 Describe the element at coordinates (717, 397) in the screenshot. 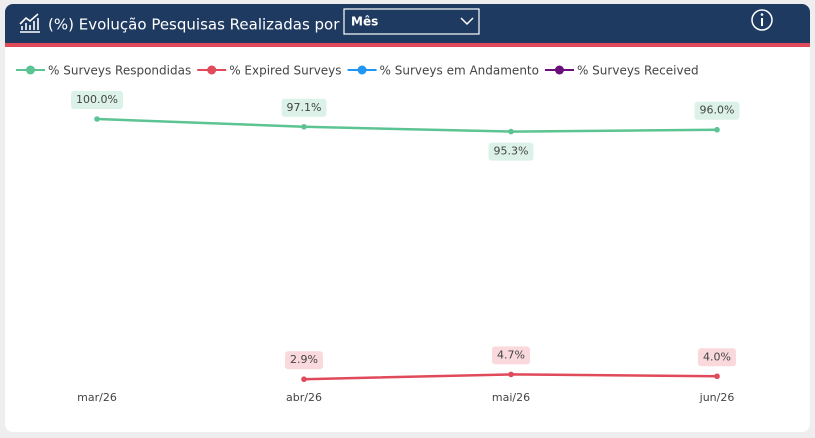

I see `x-tick-label: jun/26` at that location.